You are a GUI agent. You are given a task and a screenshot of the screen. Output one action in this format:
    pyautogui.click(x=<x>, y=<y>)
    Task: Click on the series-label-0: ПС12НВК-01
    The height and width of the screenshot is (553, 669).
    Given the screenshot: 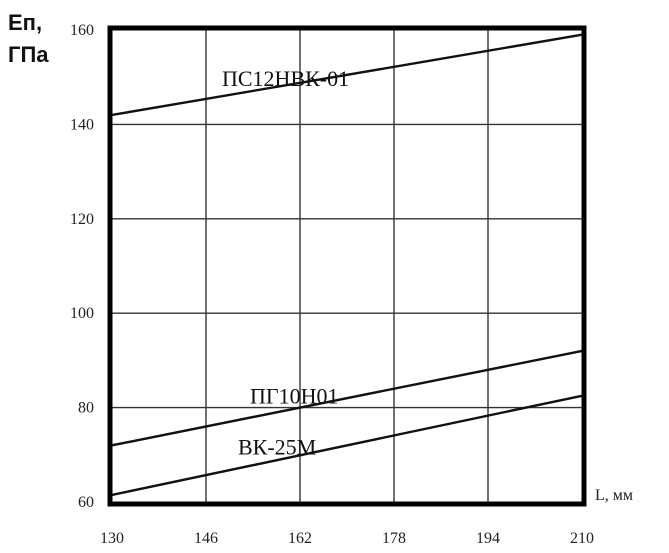 What is the action you would take?
    pyautogui.click(x=285, y=78)
    